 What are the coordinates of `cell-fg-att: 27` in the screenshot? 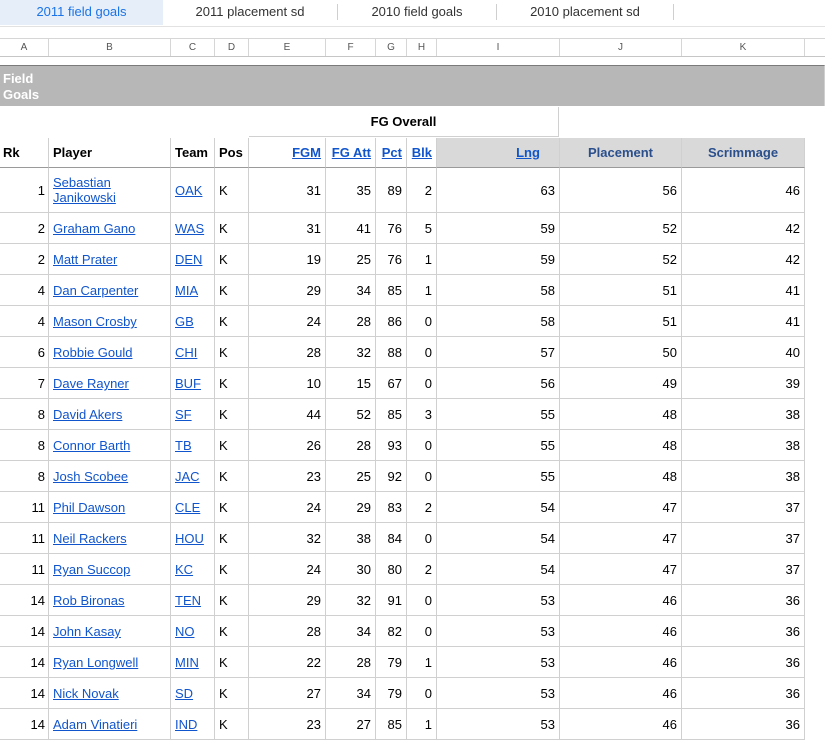 It's located at (351, 724).